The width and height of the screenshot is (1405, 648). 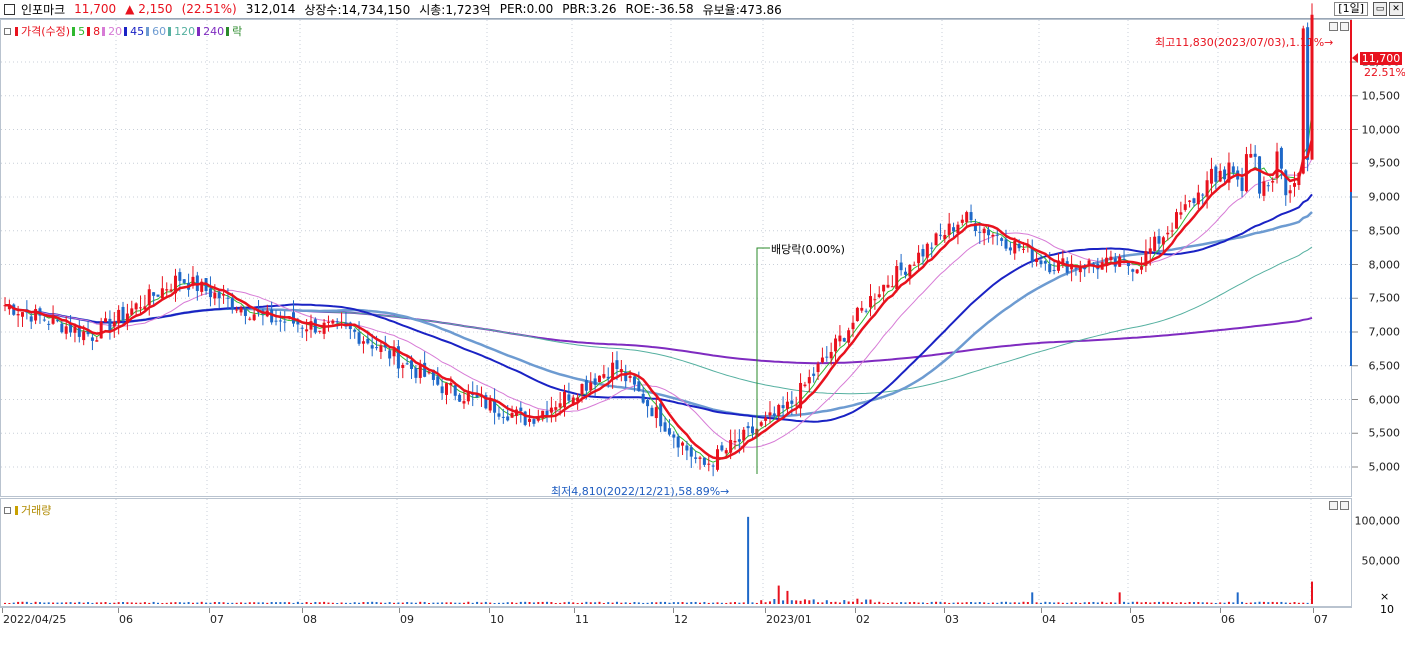 What do you see at coordinates (1380, 9) in the screenshot?
I see `restore-icon: ▭` at bounding box center [1380, 9].